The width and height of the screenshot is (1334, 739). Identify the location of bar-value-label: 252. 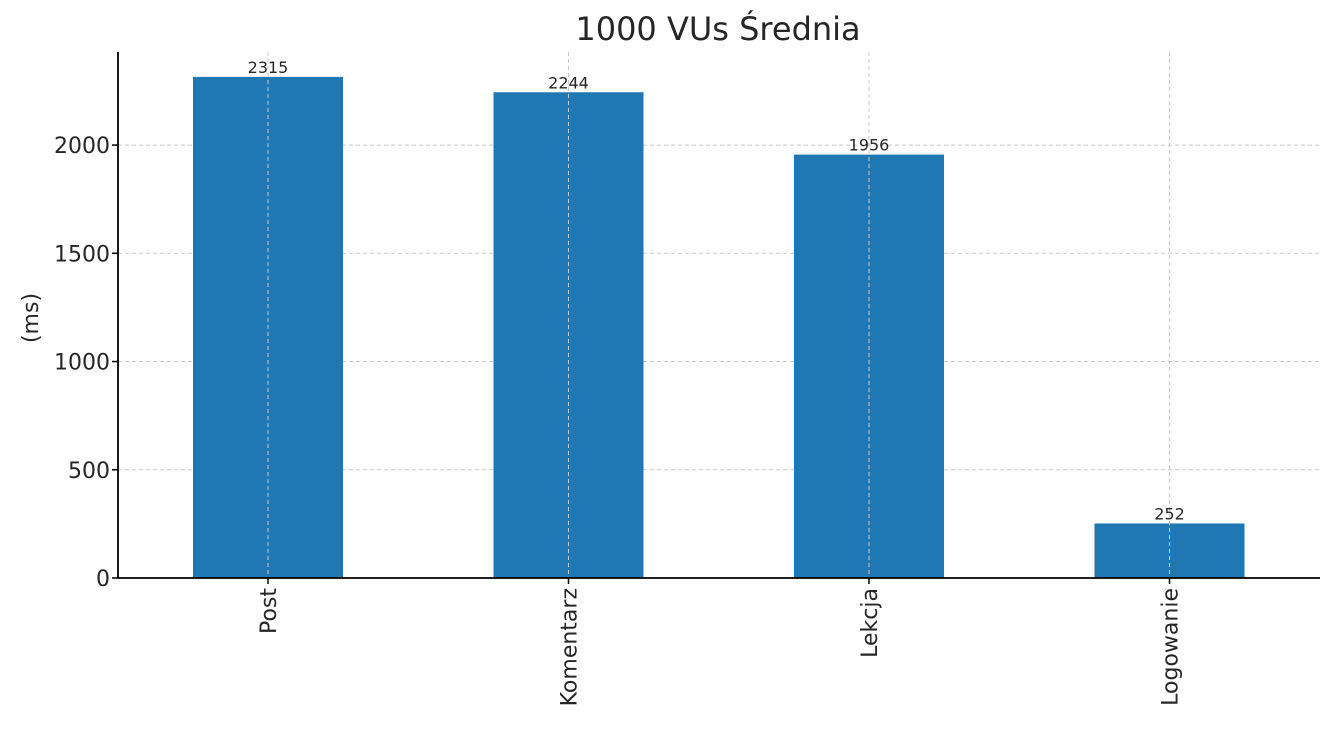
(1169, 513).